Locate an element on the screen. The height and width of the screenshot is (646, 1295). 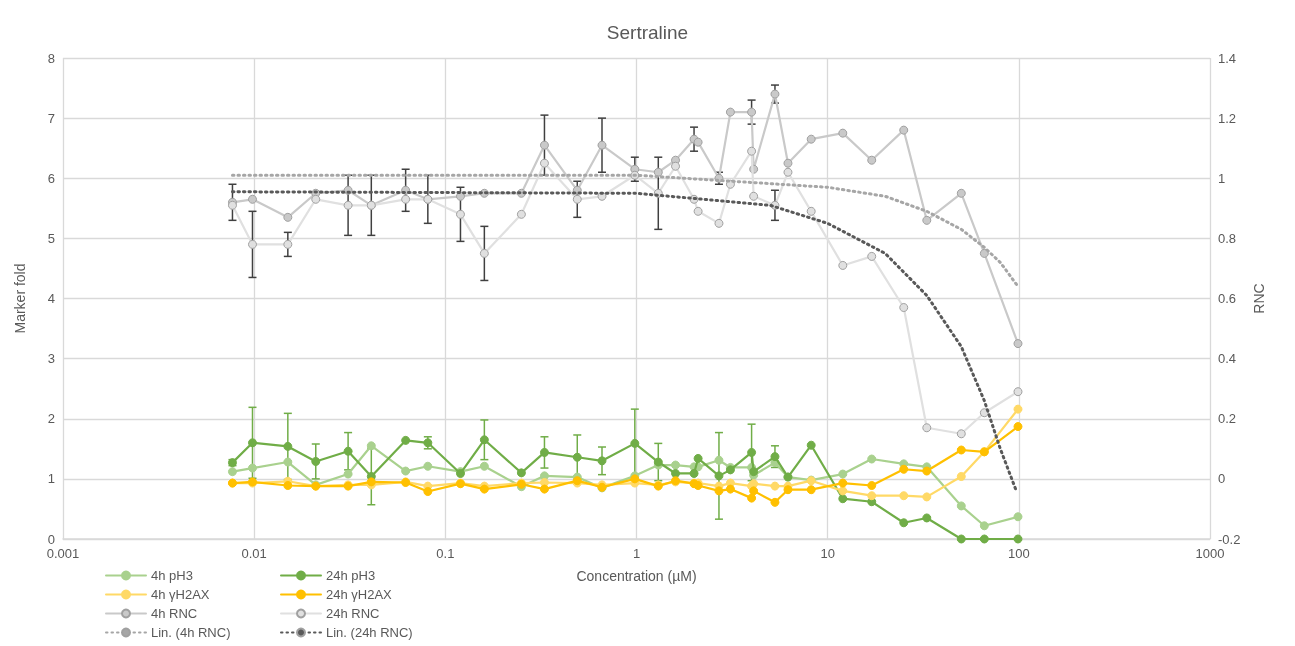
y2-tick-label: 1.2 is located at coordinates (1227, 118).